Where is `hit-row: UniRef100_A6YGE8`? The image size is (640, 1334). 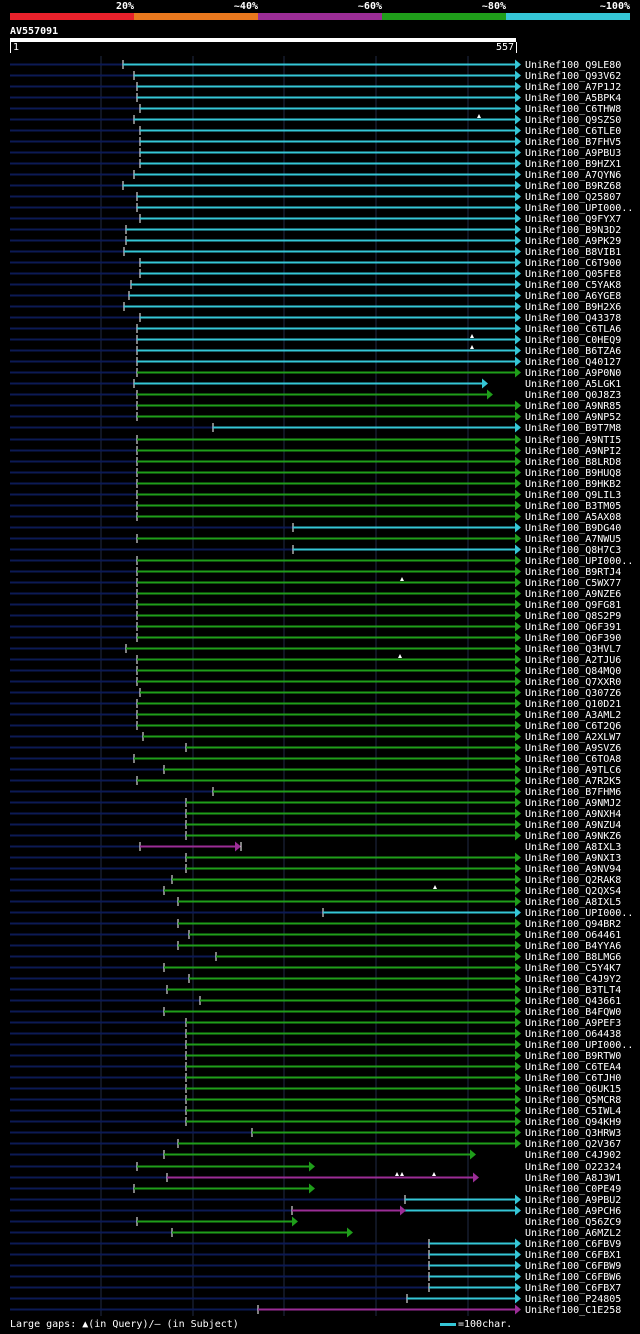
hit-row: UniRef100_A6YGE8 is located at coordinates (315, 296).